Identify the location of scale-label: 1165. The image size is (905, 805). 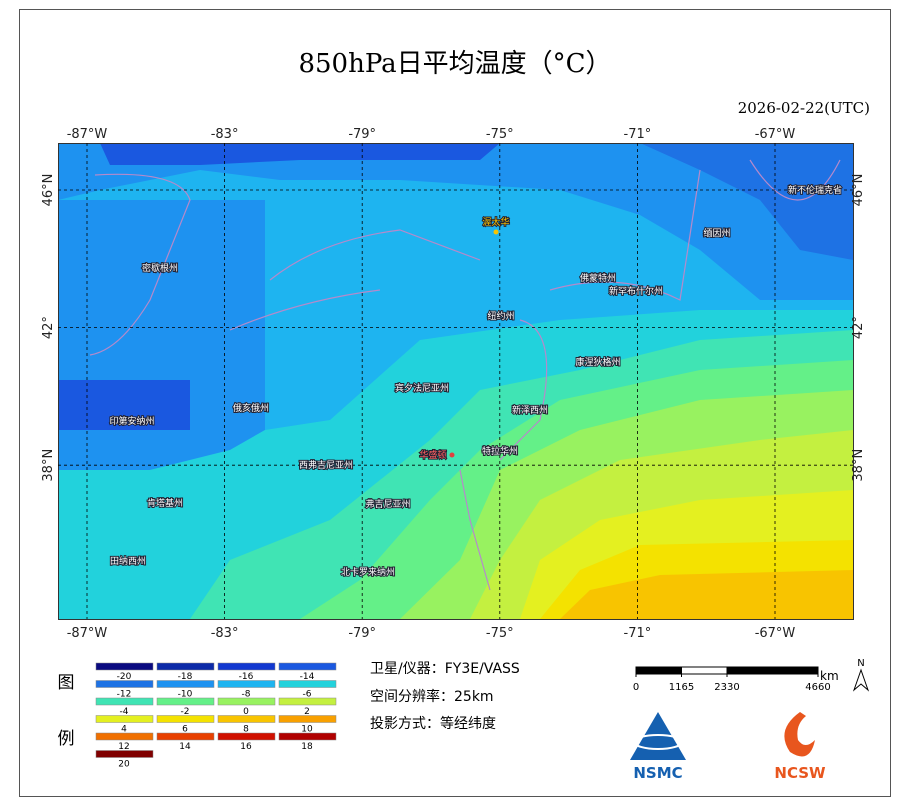
(681, 687).